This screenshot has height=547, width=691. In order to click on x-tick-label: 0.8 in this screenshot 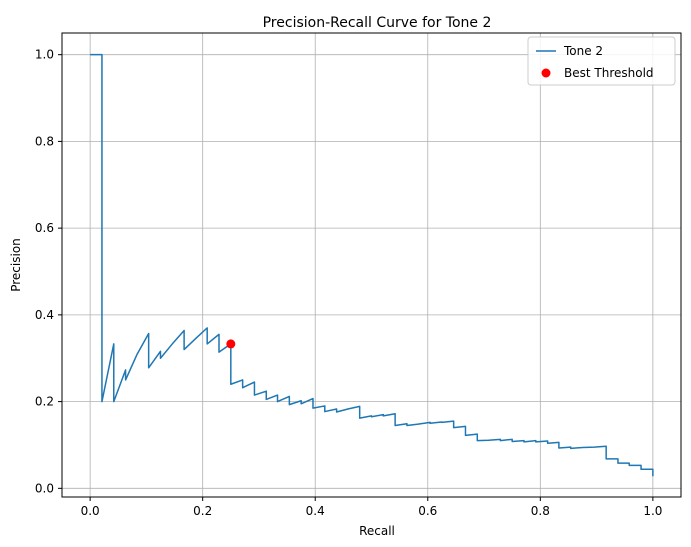, I will do `click(540, 511)`.